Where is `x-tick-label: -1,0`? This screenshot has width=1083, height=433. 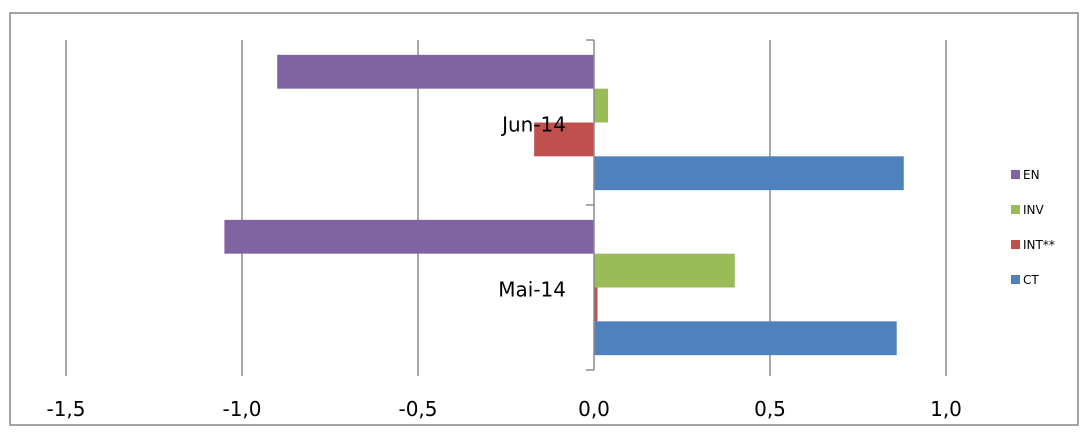 x-tick-label: -1,0 is located at coordinates (241, 409).